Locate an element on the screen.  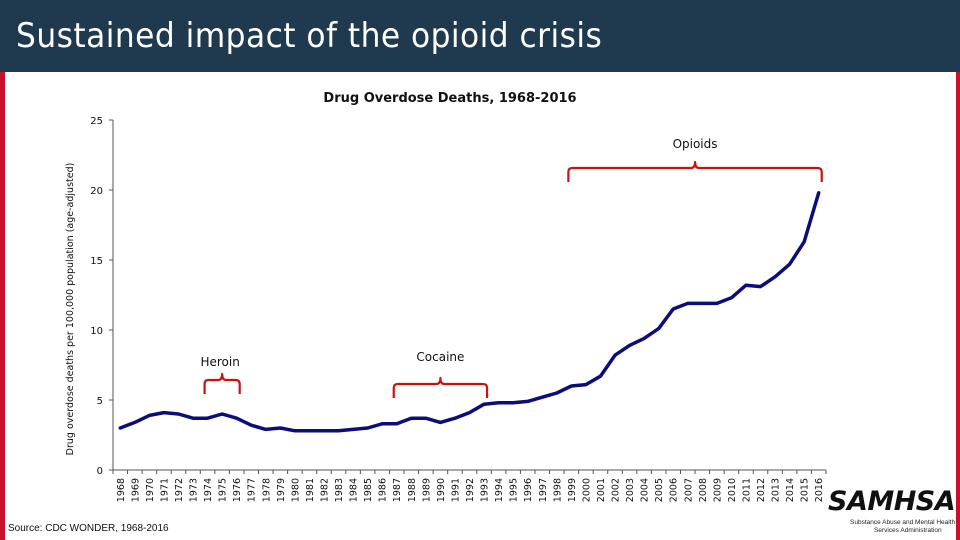
x-tick-label: 2005 is located at coordinates (659, 490).